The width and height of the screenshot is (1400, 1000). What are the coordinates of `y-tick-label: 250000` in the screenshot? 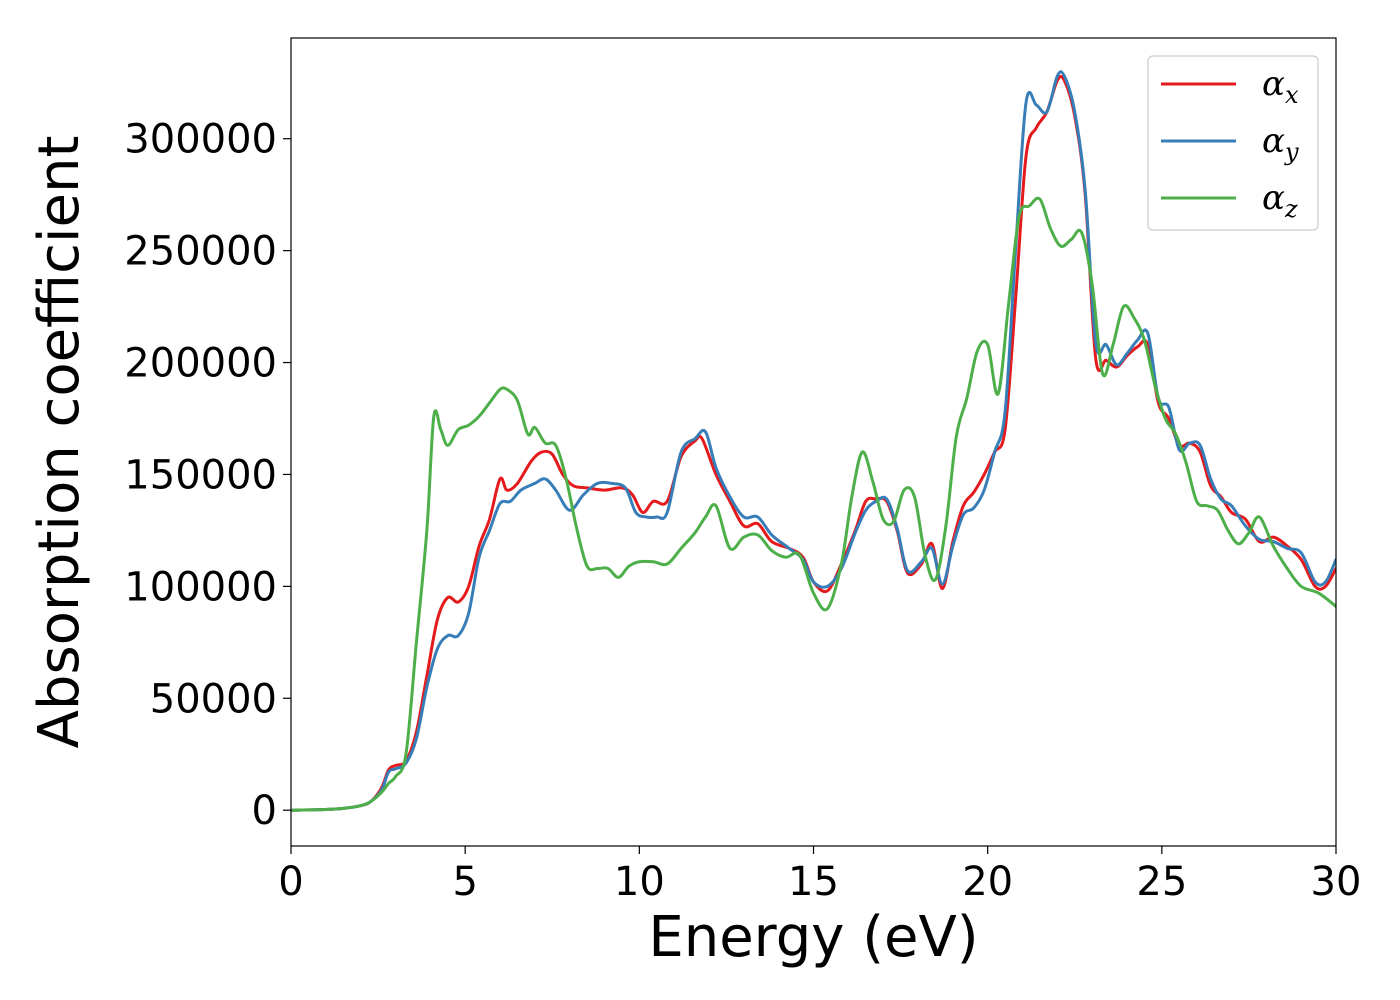 It's located at (200, 252).